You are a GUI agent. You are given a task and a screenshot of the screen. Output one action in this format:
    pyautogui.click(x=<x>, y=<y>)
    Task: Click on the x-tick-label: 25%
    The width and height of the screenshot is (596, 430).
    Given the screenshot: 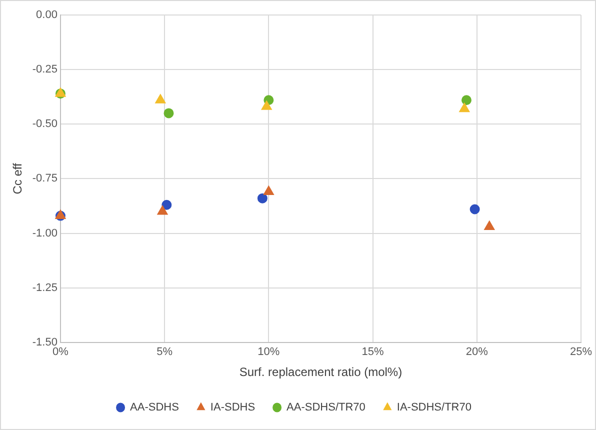 What is the action you would take?
    pyautogui.click(x=581, y=352)
    